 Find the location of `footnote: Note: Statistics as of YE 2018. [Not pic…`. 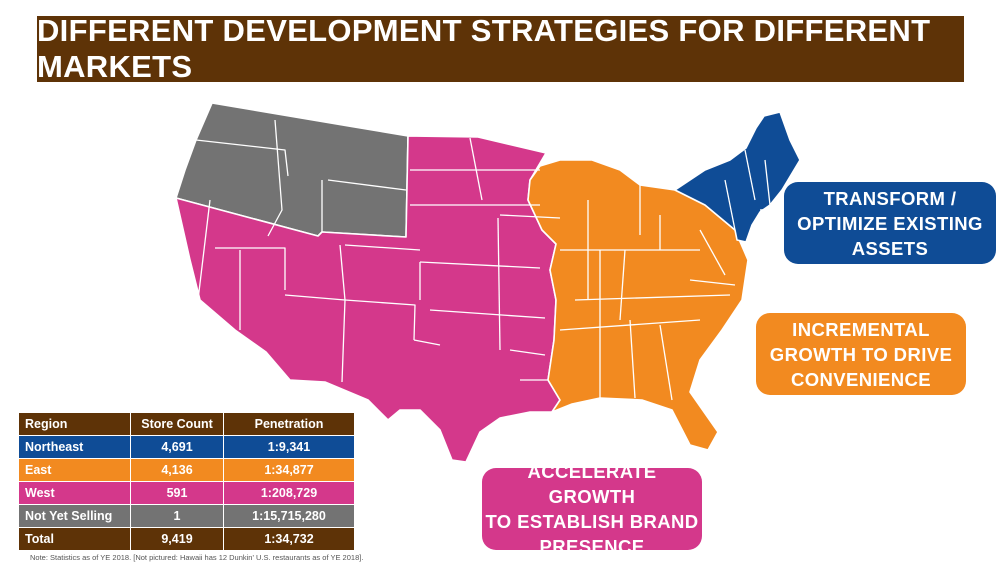

footnote: Note: Statistics as of YE 2018. [Not pic… is located at coordinates (197, 557).